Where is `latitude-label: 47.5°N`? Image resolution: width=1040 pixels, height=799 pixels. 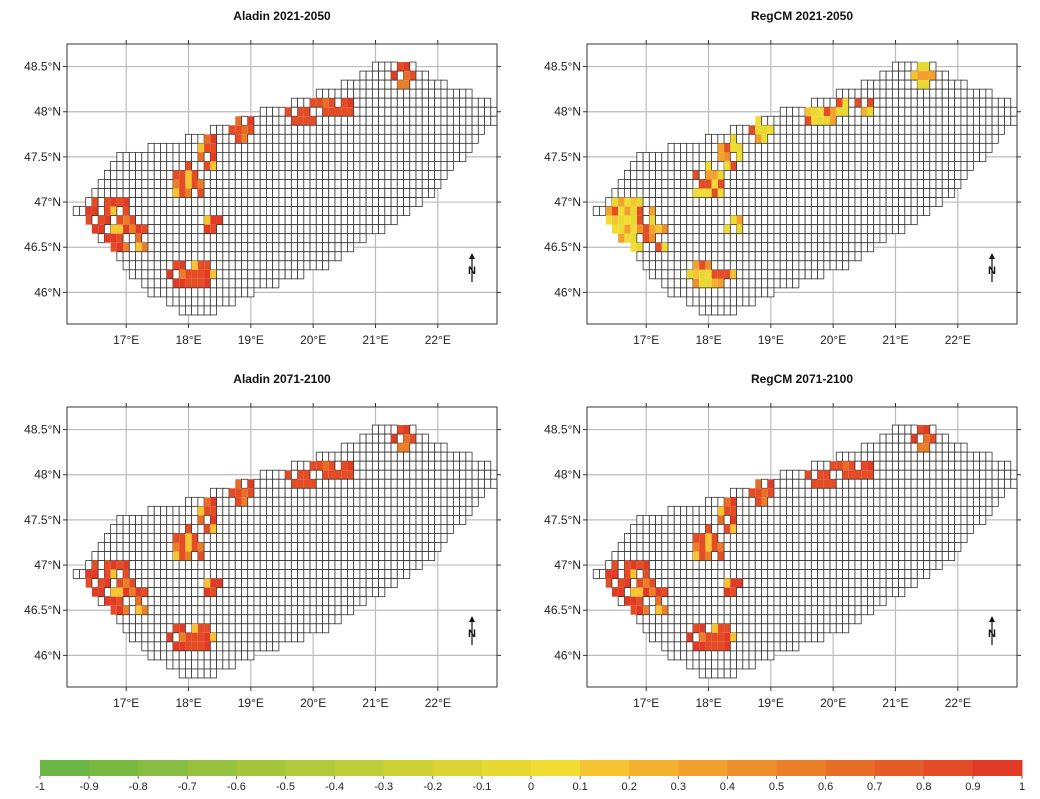
latitude-label: 47.5°N is located at coordinates (42, 157).